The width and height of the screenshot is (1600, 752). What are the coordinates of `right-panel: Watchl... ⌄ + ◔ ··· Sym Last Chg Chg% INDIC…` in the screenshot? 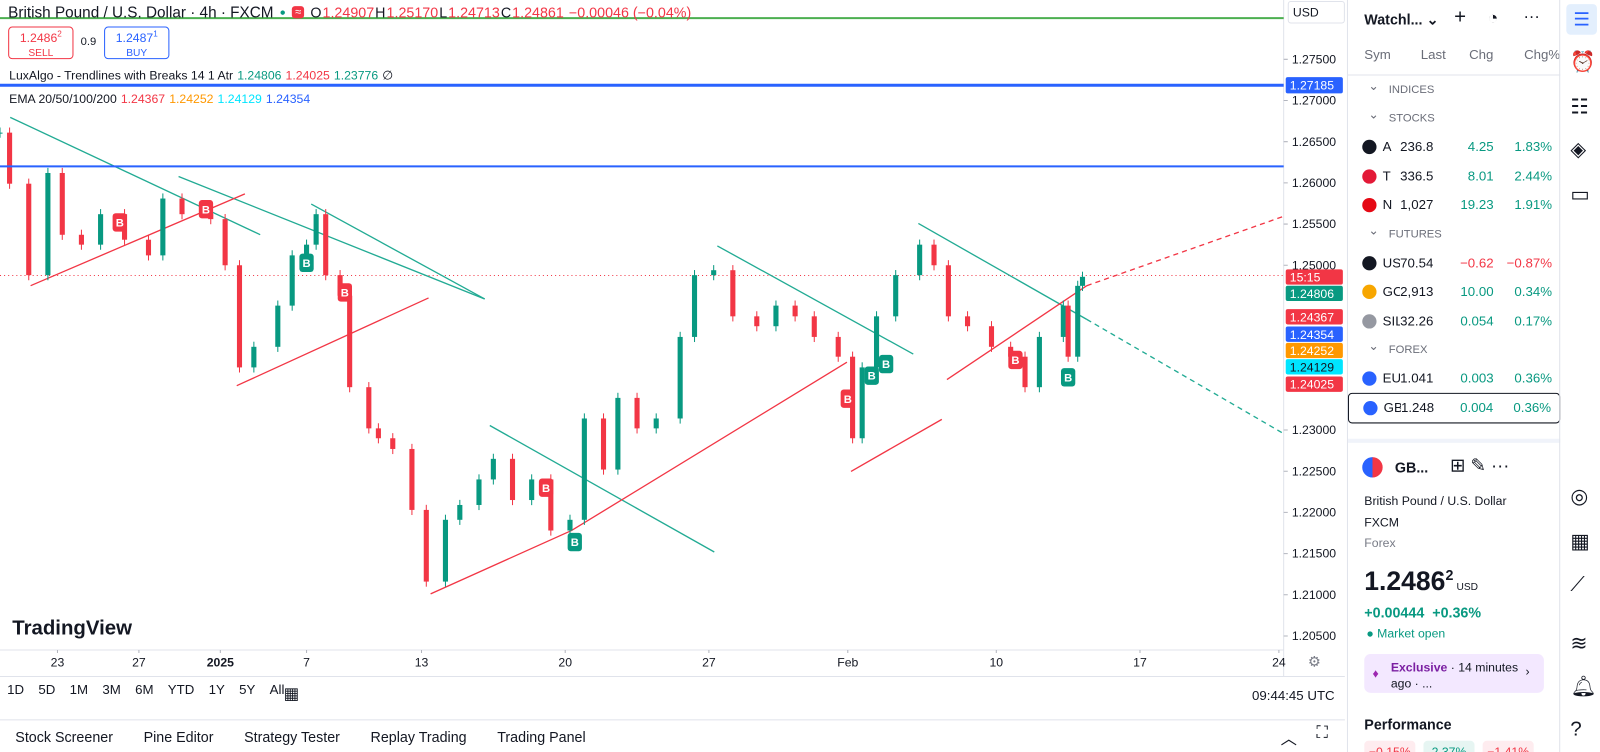 It's located at (1453, 376).